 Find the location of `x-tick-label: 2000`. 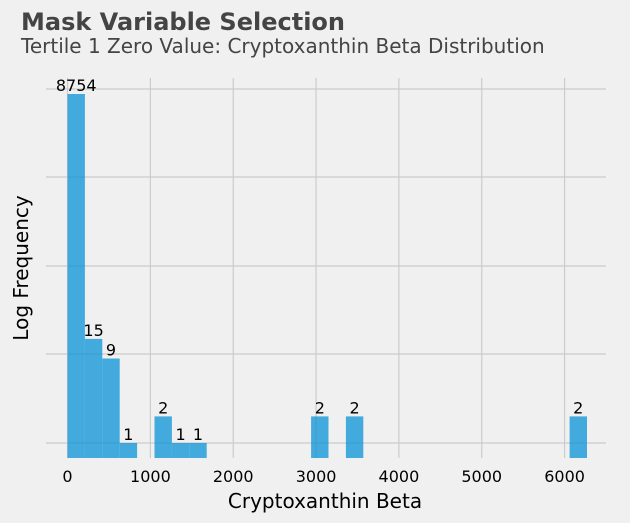

x-tick-label: 2000 is located at coordinates (233, 476).